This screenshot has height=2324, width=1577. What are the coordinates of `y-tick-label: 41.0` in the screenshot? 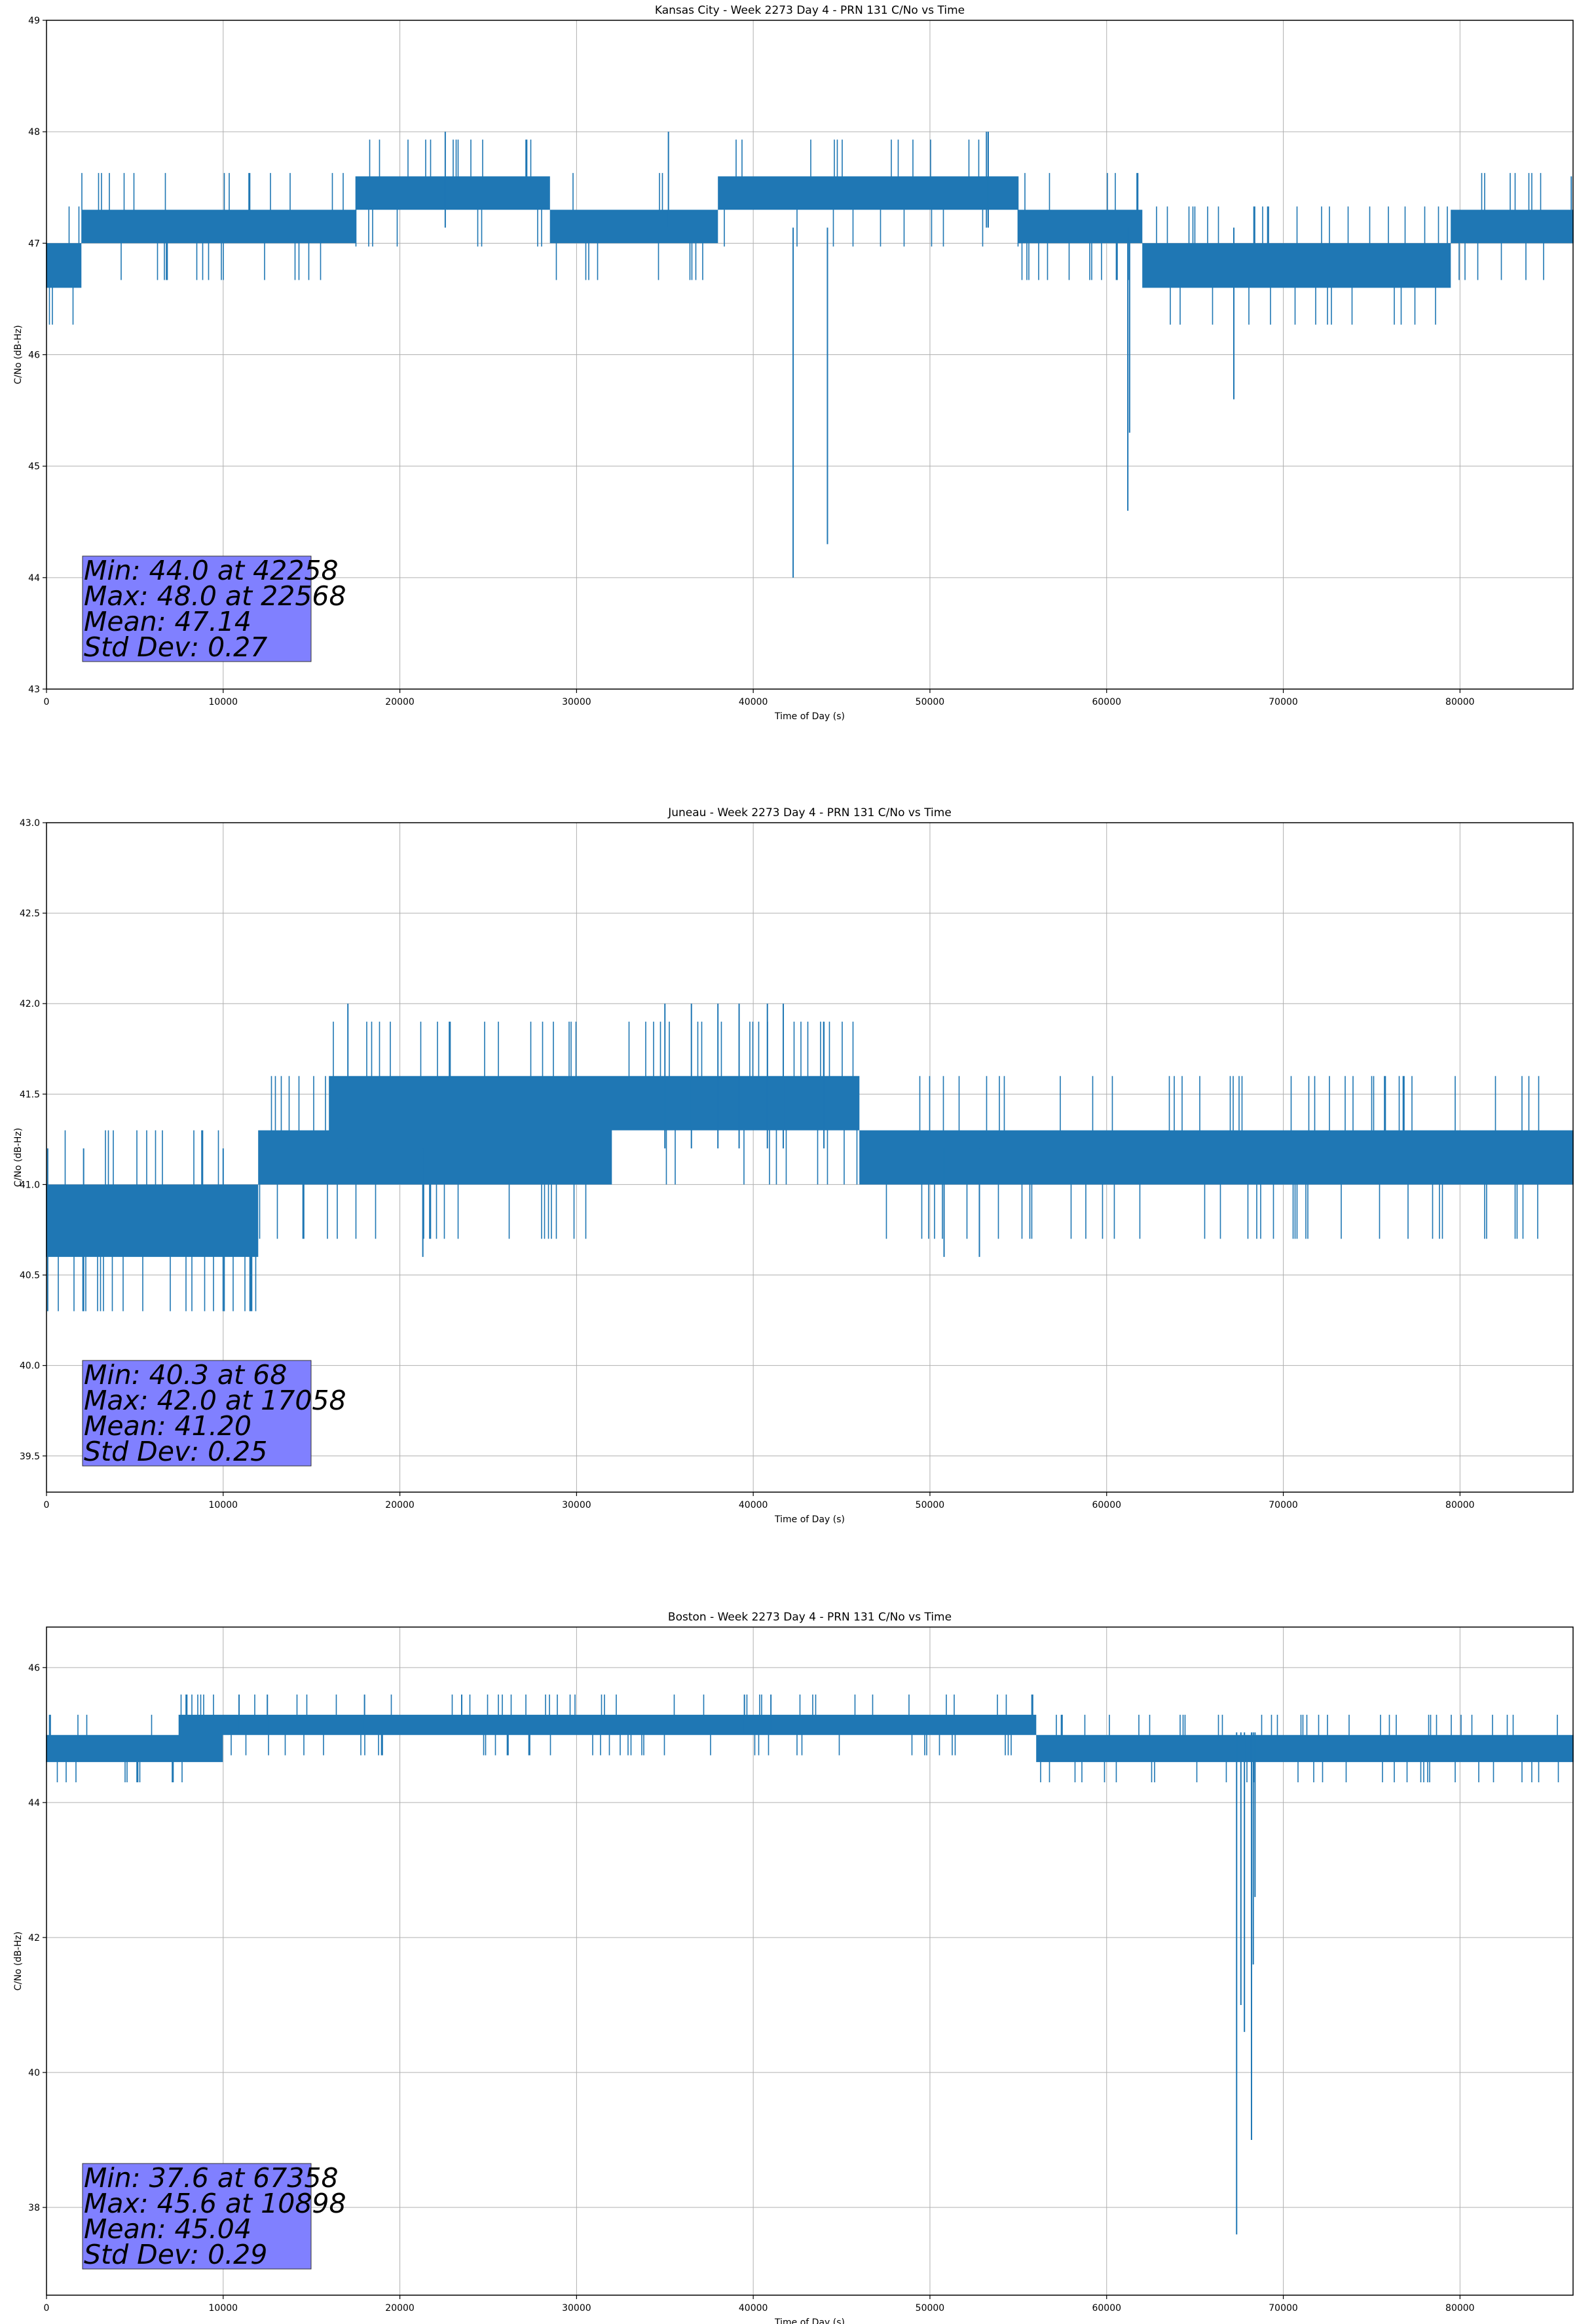 It's located at (30, 1185).